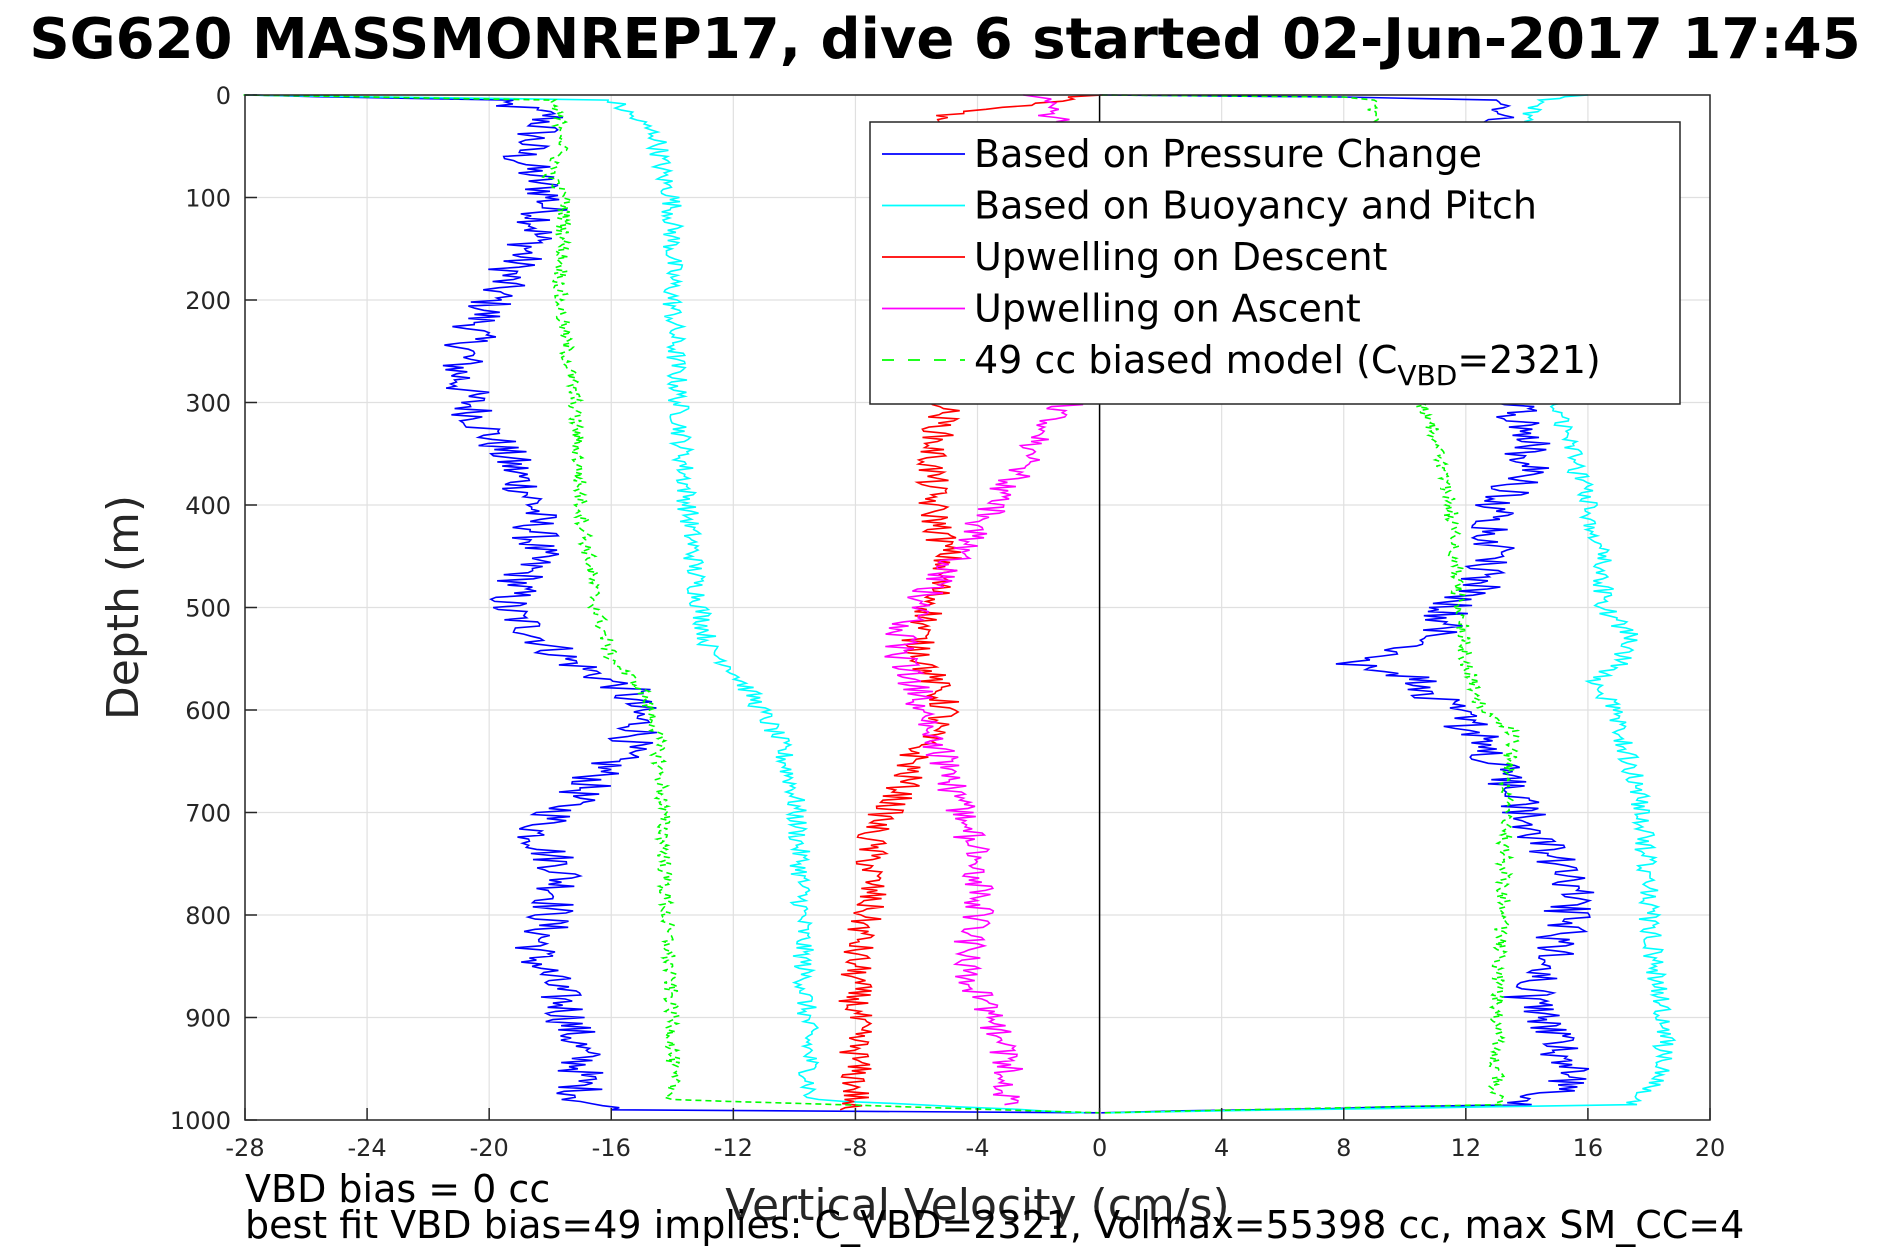 This screenshot has height=1260, width=1890. What do you see at coordinates (208, 609) in the screenshot?
I see `y-tick-label: 500` at bounding box center [208, 609].